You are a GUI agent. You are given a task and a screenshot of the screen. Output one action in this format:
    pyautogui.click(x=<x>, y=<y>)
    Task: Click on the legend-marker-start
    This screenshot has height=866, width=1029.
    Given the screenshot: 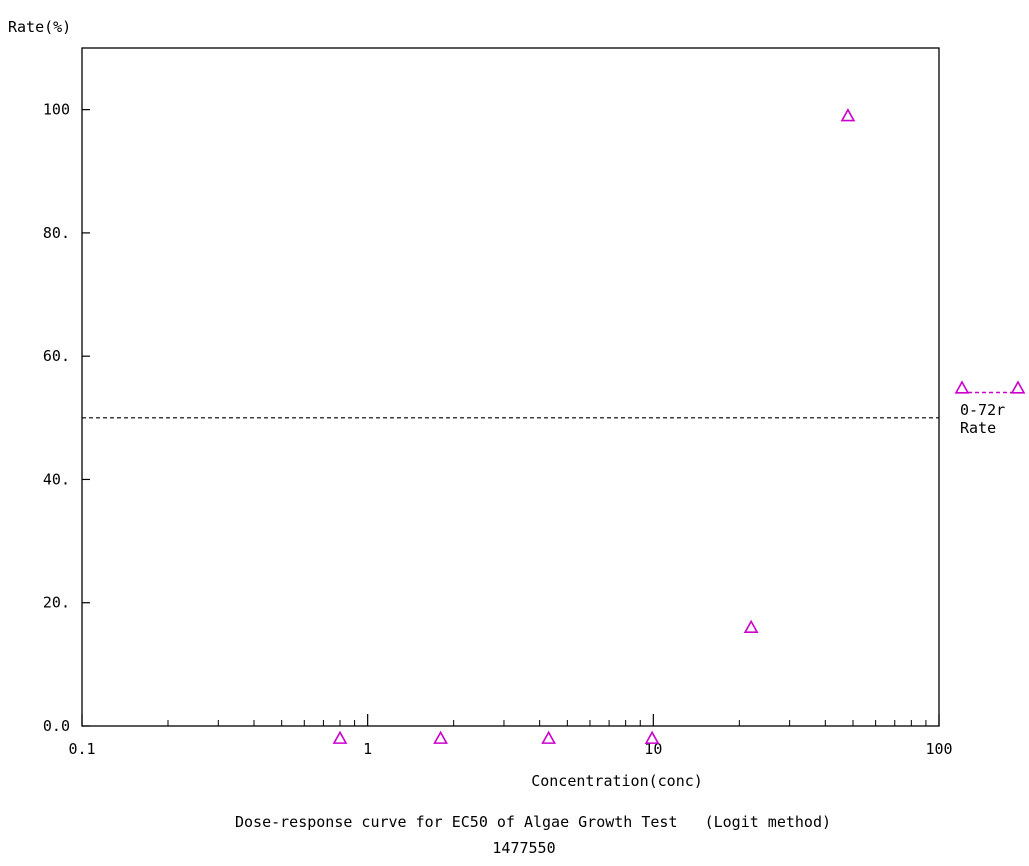 What is the action you would take?
    pyautogui.click(x=962, y=387)
    